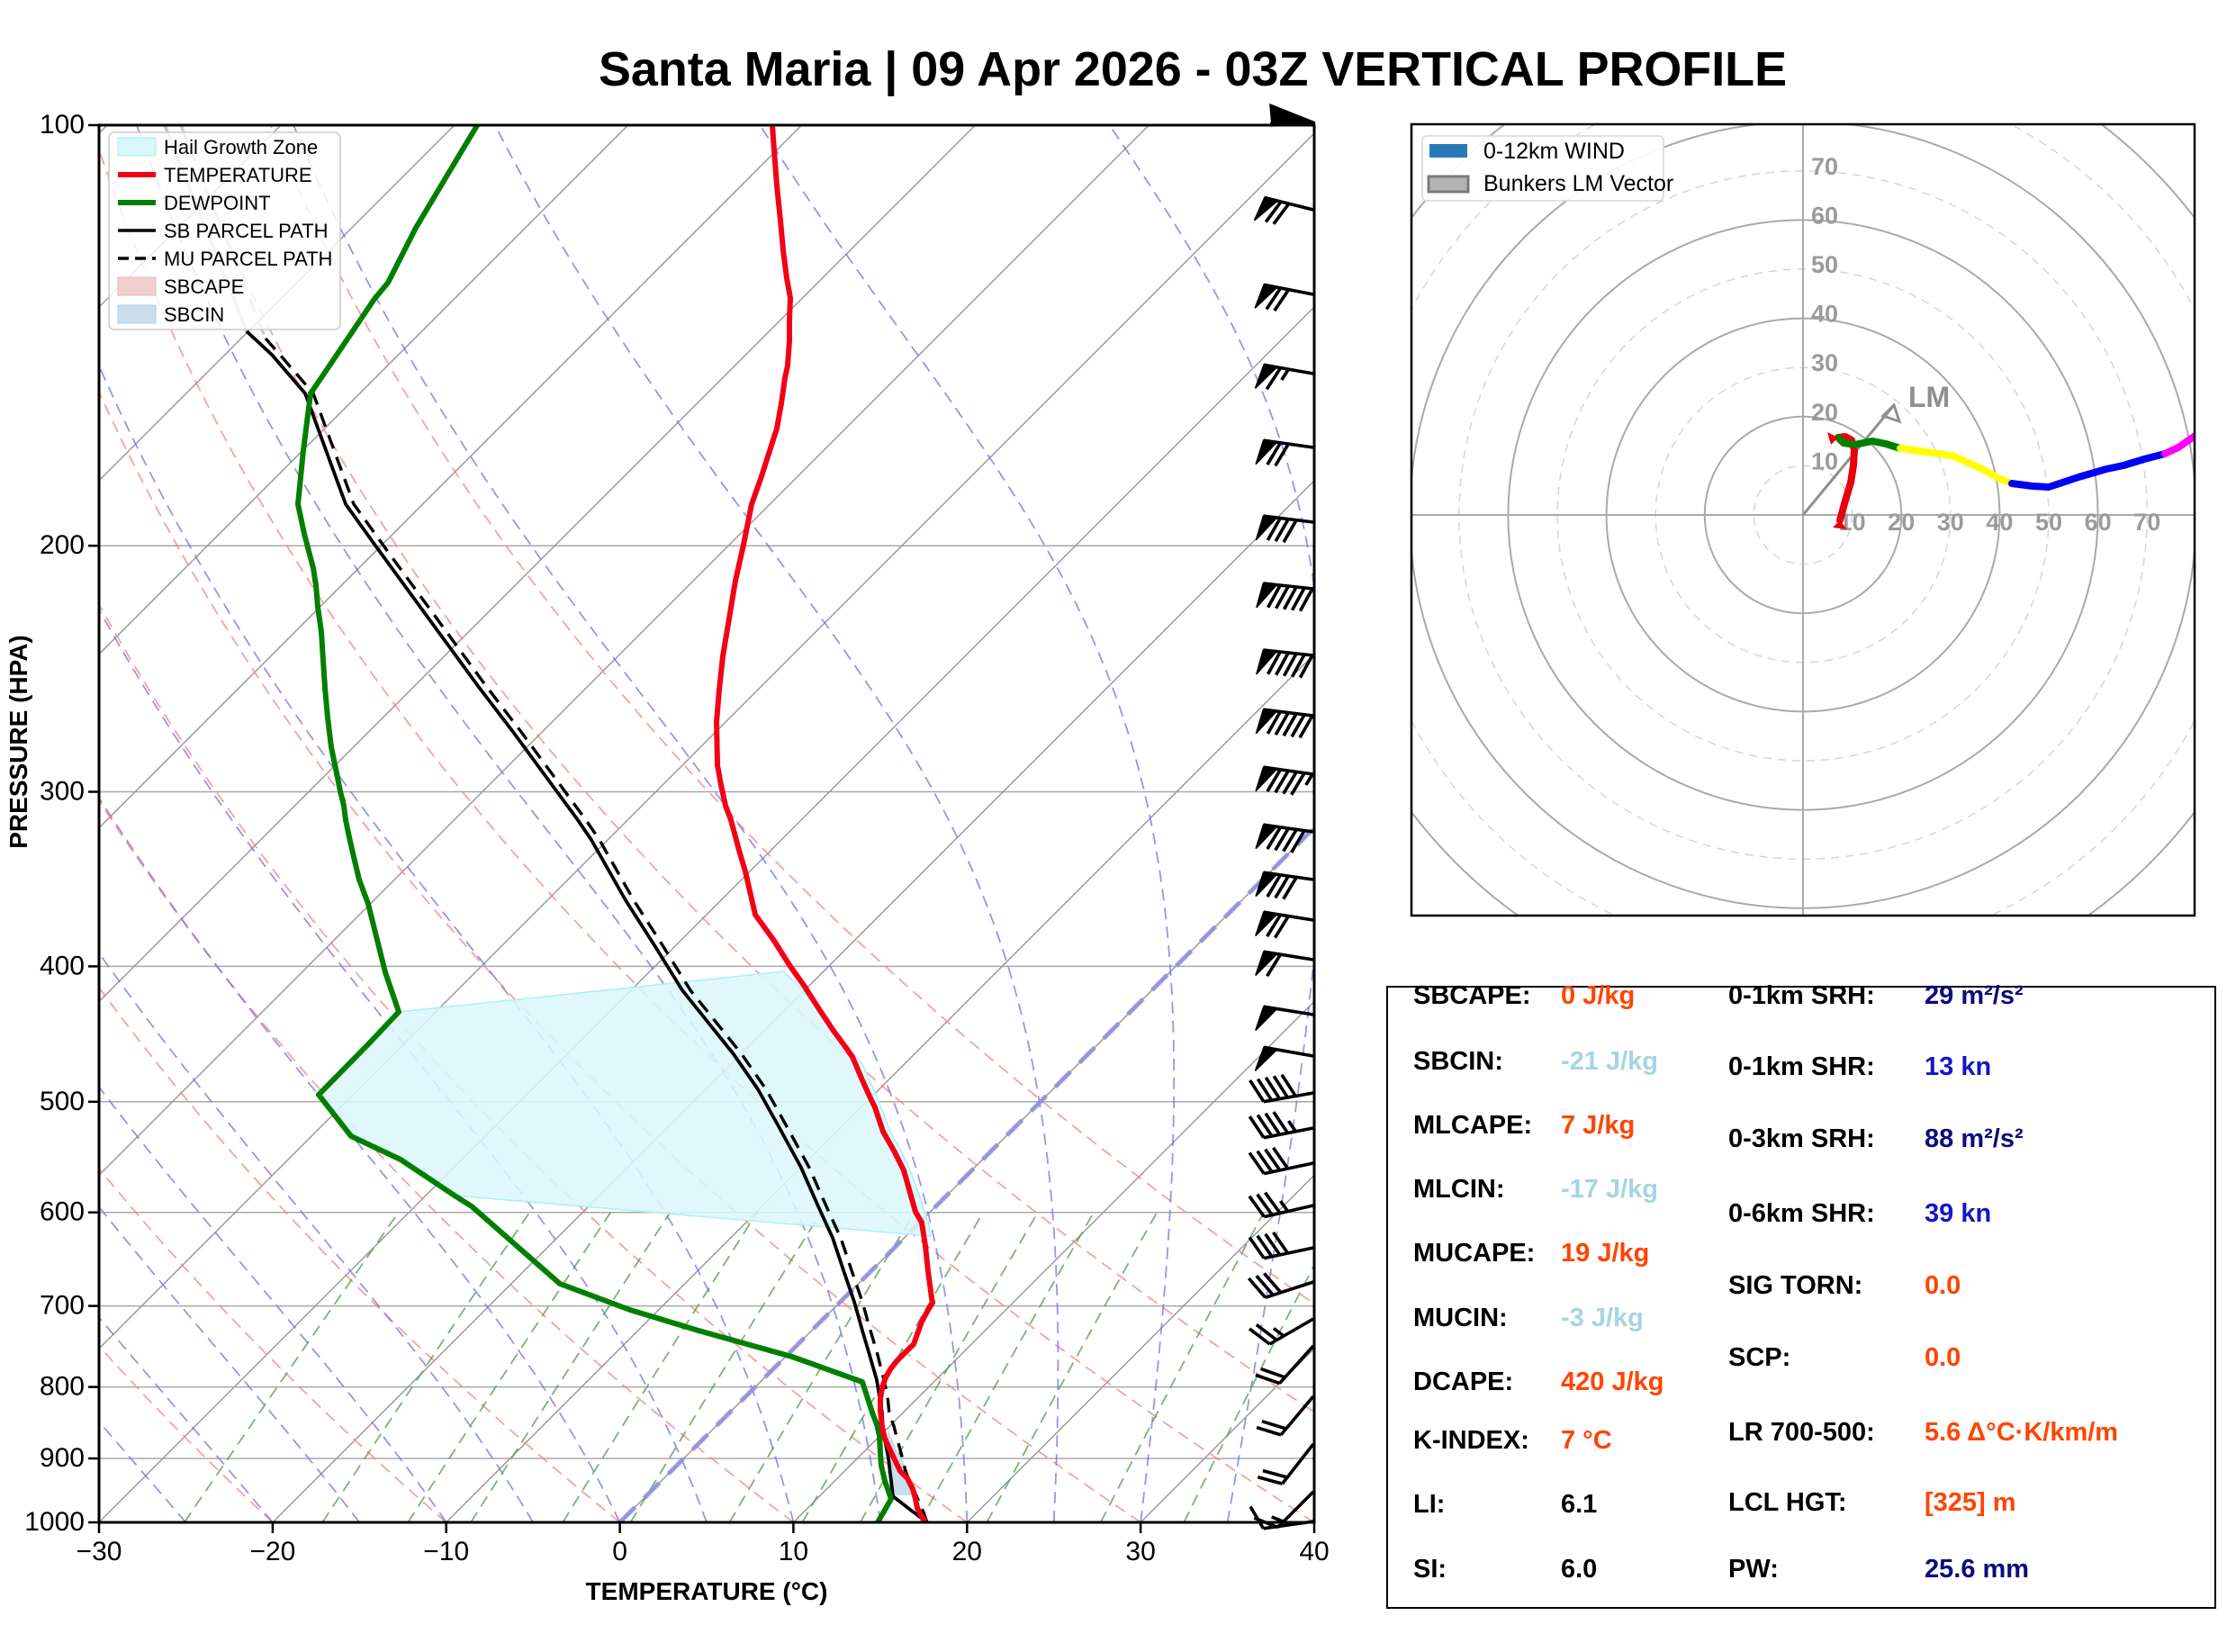  What do you see at coordinates (2021, 1432) in the screenshot?
I see `svg-text: 5.6 Δ°C·K/km/m` at bounding box center [2021, 1432].